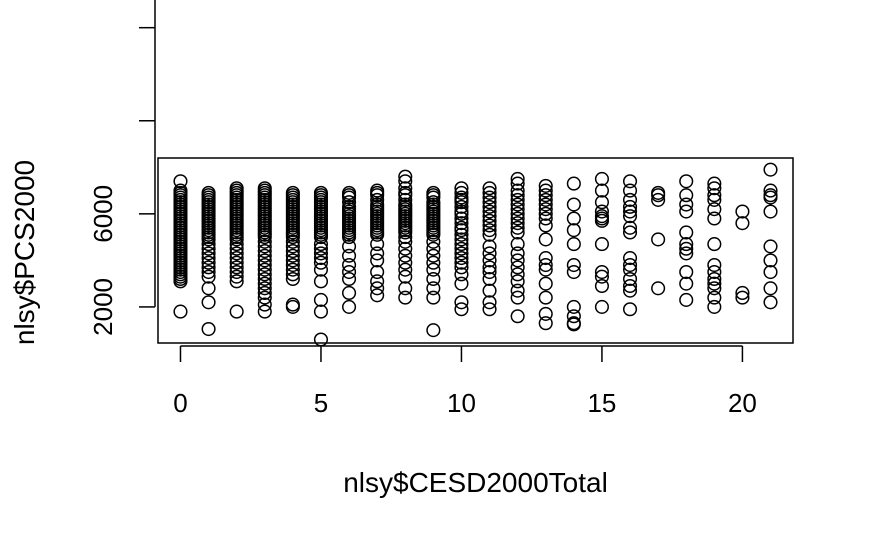 The height and width of the screenshot is (540, 874). I want to click on y-axis: 2000 6000, so click(122, 168).